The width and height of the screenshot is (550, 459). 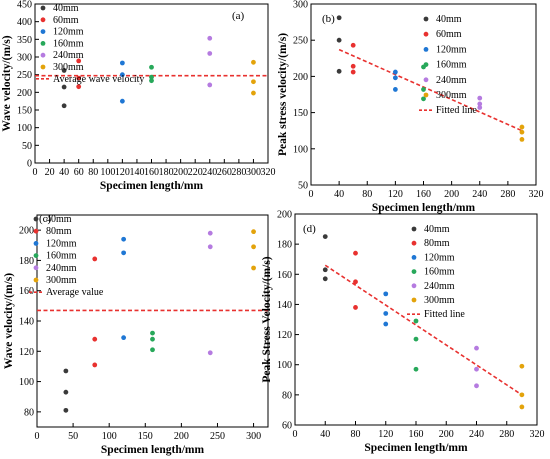 What do you see at coordinates (66, 8) in the screenshot?
I see `legend-entry: 40mm` at bounding box center [66, 8].